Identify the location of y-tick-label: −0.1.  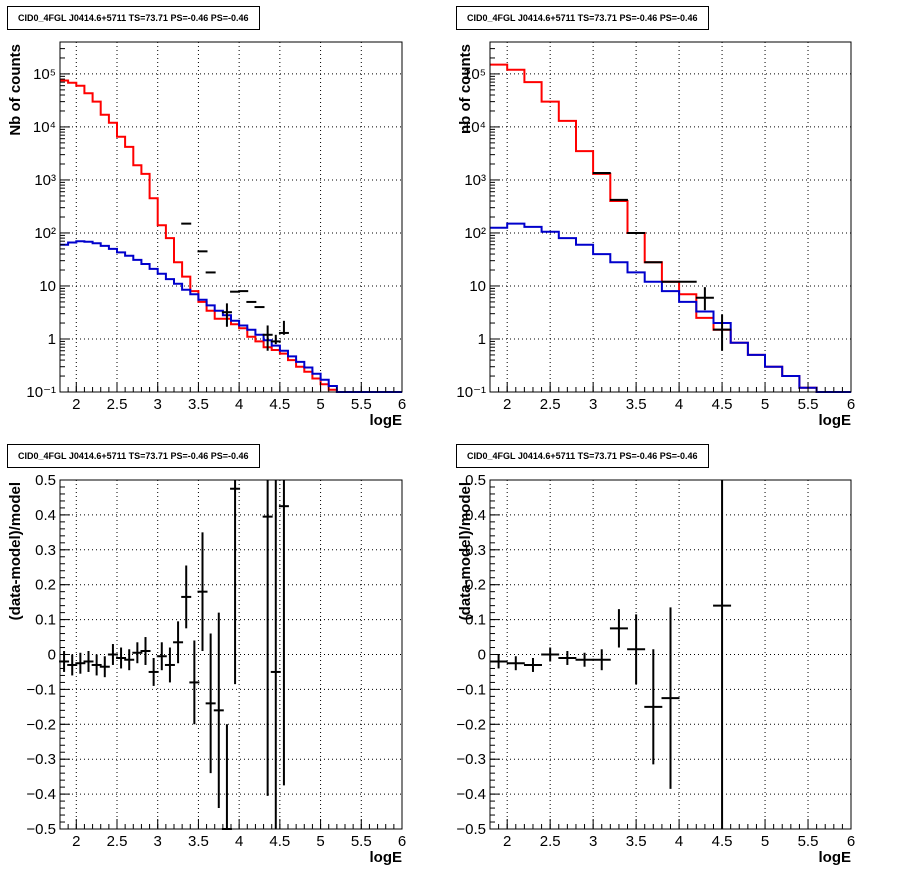
(41, 689).